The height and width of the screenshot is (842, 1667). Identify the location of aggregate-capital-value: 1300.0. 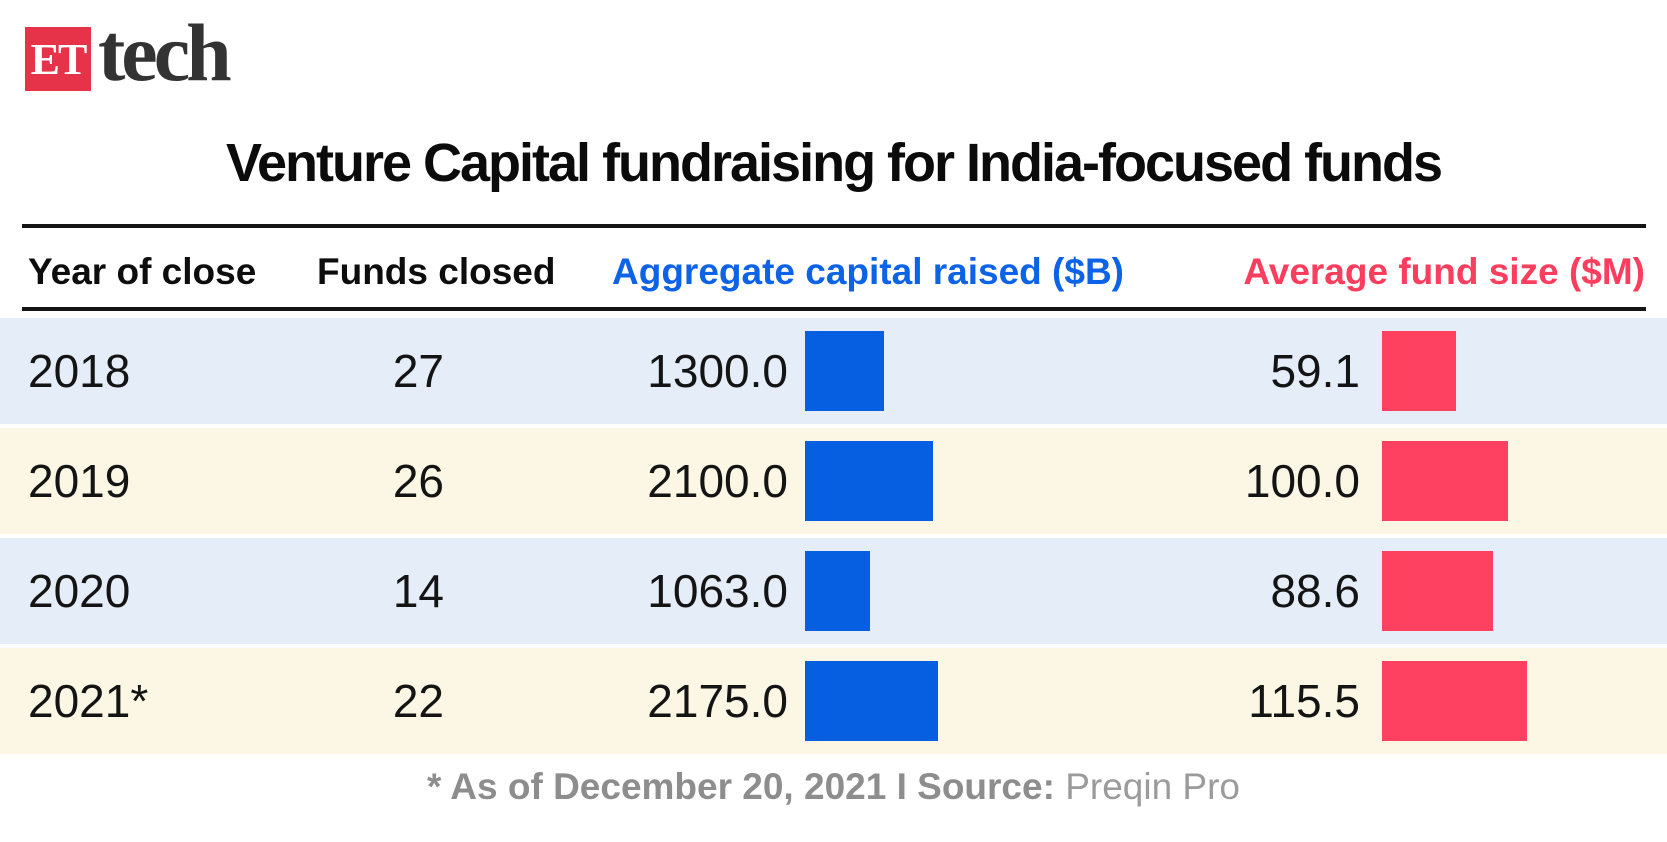
(717, 371).